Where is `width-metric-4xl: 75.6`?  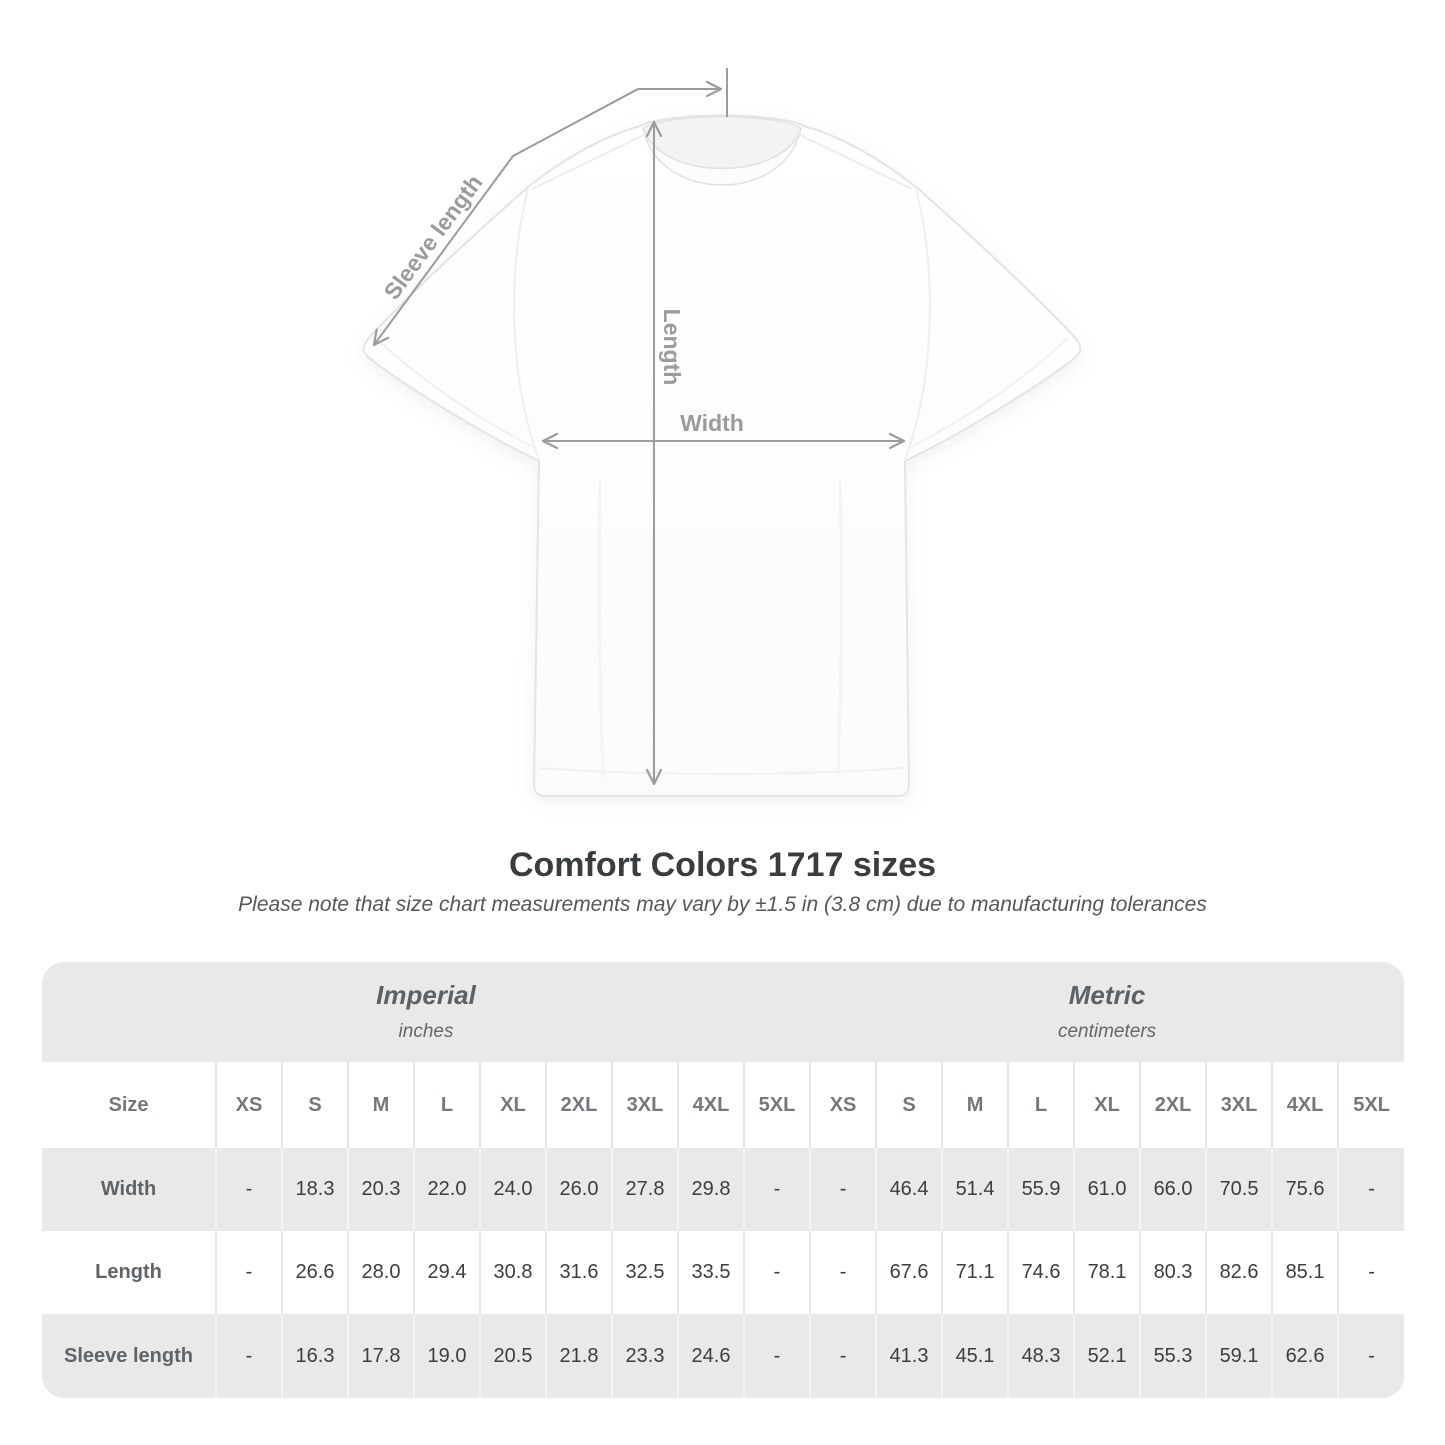 width-metric-4xl: 75.6 is located at coordinates (1305, 1189).